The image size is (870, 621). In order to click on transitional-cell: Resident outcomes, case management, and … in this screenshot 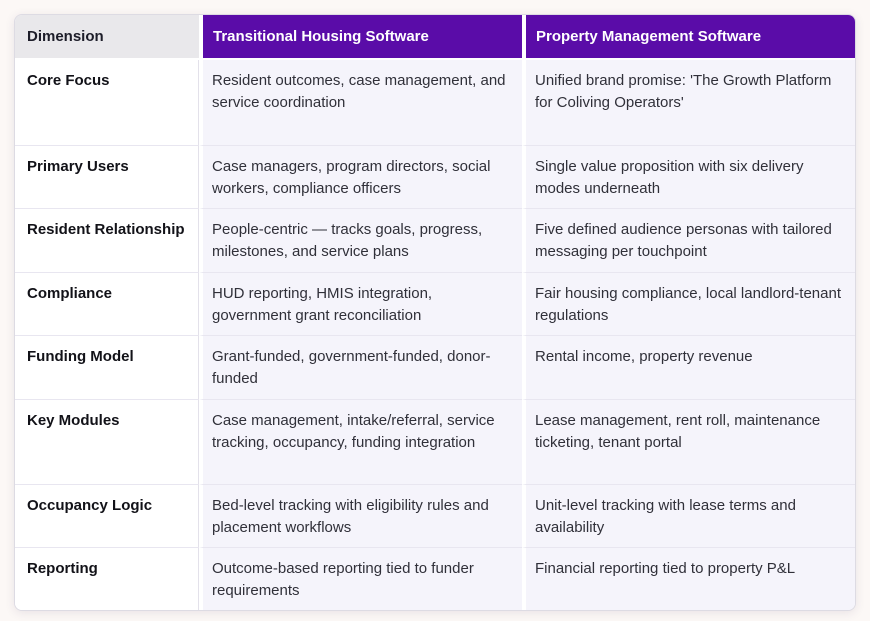, I will do `click(360, 102)`.